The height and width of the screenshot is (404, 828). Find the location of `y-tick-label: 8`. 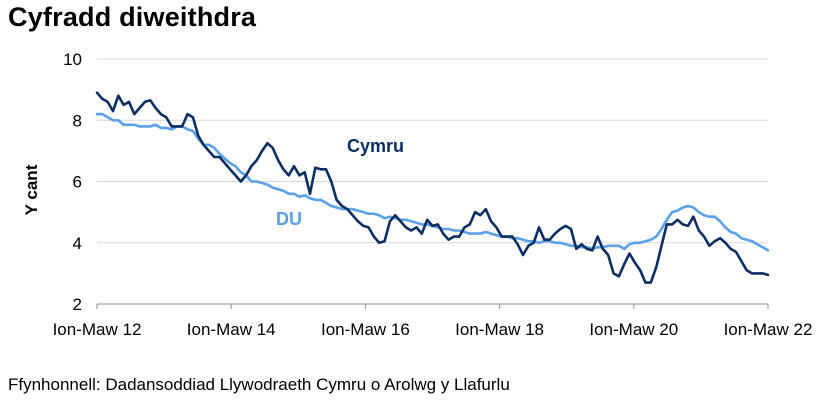

y-tick-label: 8 is located at coordinates (77, 120).